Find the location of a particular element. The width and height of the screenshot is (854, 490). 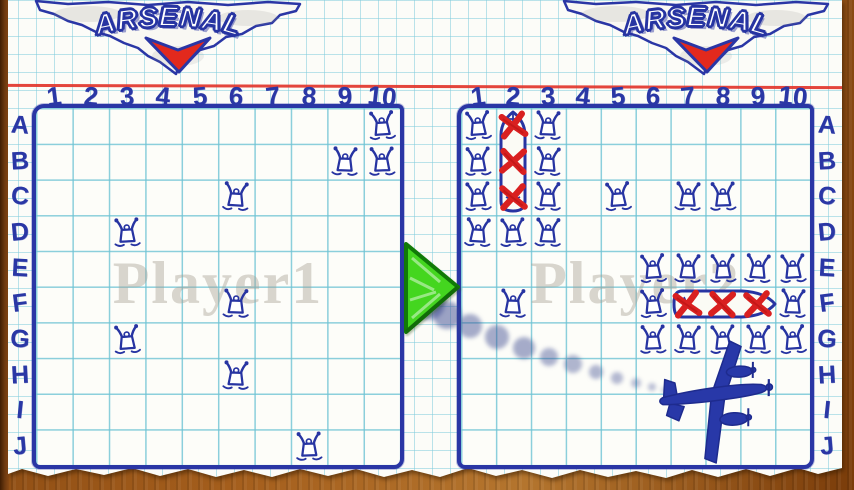

right-board-row-letter: C is located at coordinates (827, 196).